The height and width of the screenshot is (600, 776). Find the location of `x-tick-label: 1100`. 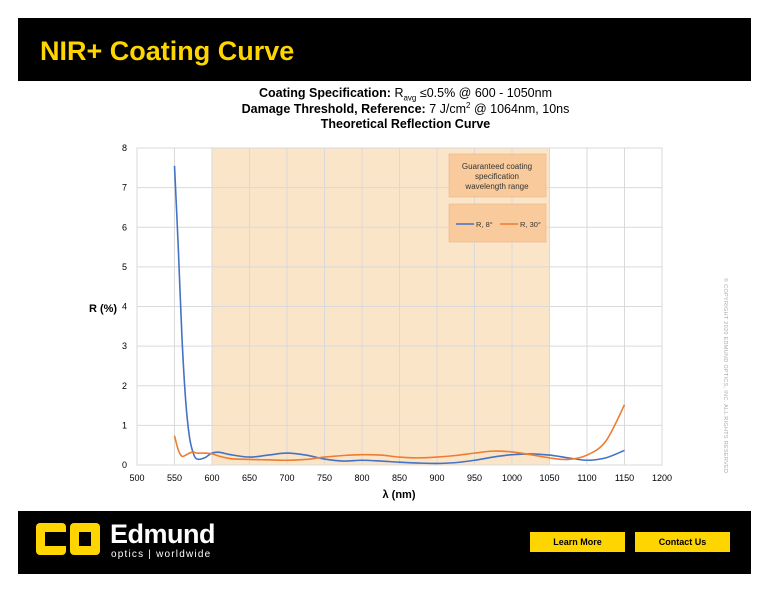

x-tick-label: 1100 is located at coordinates (586, 478).